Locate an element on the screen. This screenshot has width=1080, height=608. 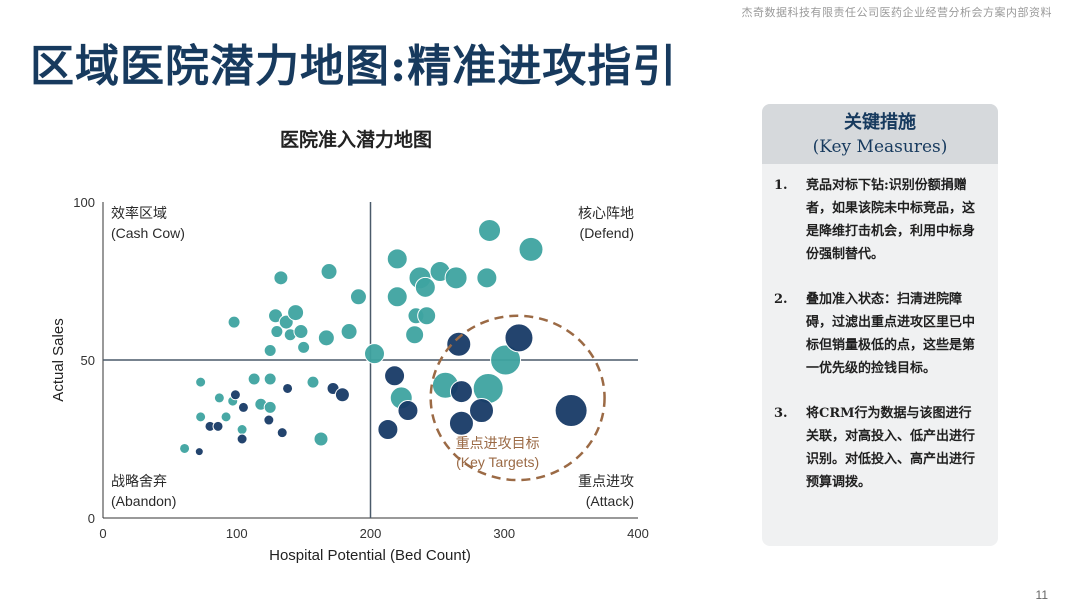
y-axis-label: Actual Sales is located at coordinates (58, 359).